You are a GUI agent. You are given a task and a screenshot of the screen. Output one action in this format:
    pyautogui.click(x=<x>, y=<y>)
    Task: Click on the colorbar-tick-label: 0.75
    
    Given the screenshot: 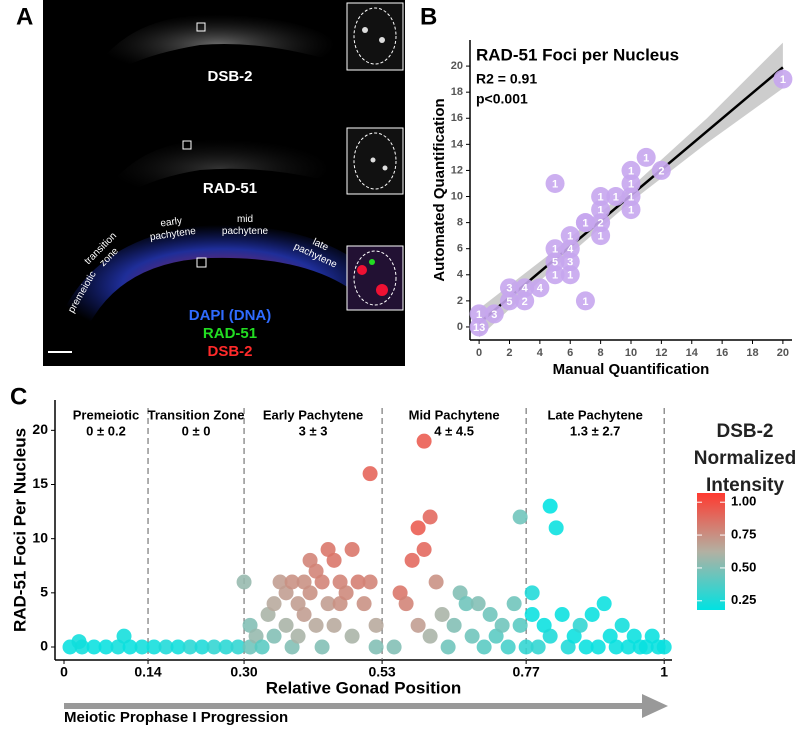 What is the action you would take?
    pyautogui.click(x=743, y=534)
    